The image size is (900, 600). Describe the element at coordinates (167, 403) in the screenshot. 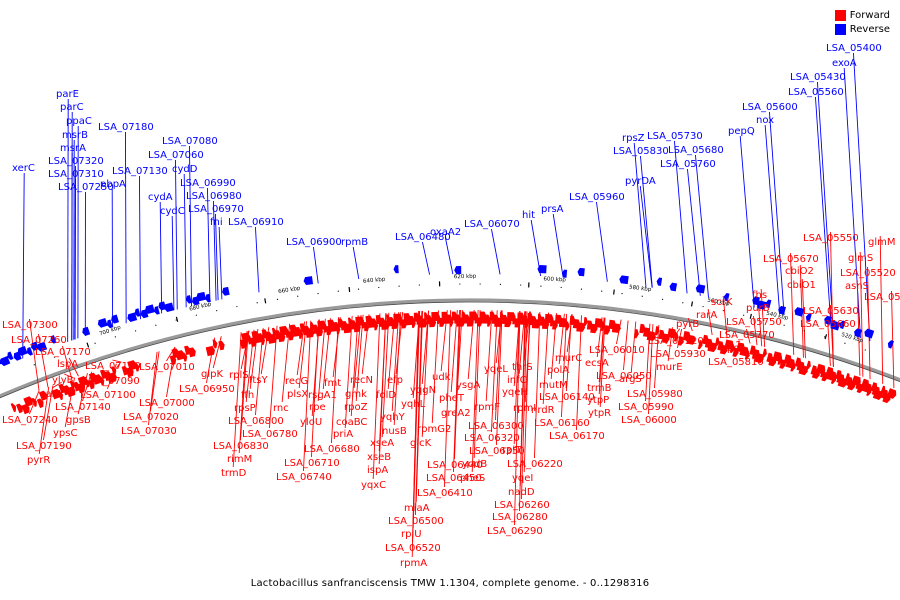

I see `forward-gene-label: LSA_07000` at that location.